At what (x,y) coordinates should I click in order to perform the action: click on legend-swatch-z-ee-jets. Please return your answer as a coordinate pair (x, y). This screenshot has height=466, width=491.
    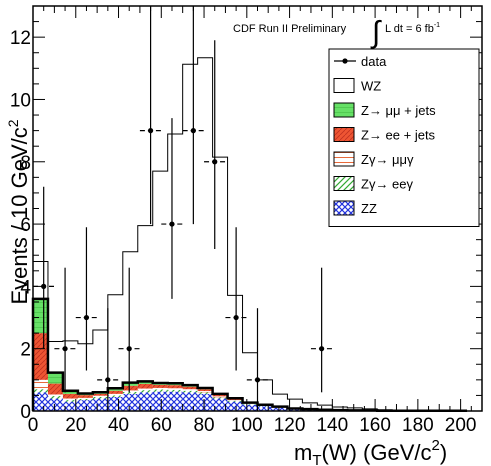
    Looking at the image, I should click on (344, 134).